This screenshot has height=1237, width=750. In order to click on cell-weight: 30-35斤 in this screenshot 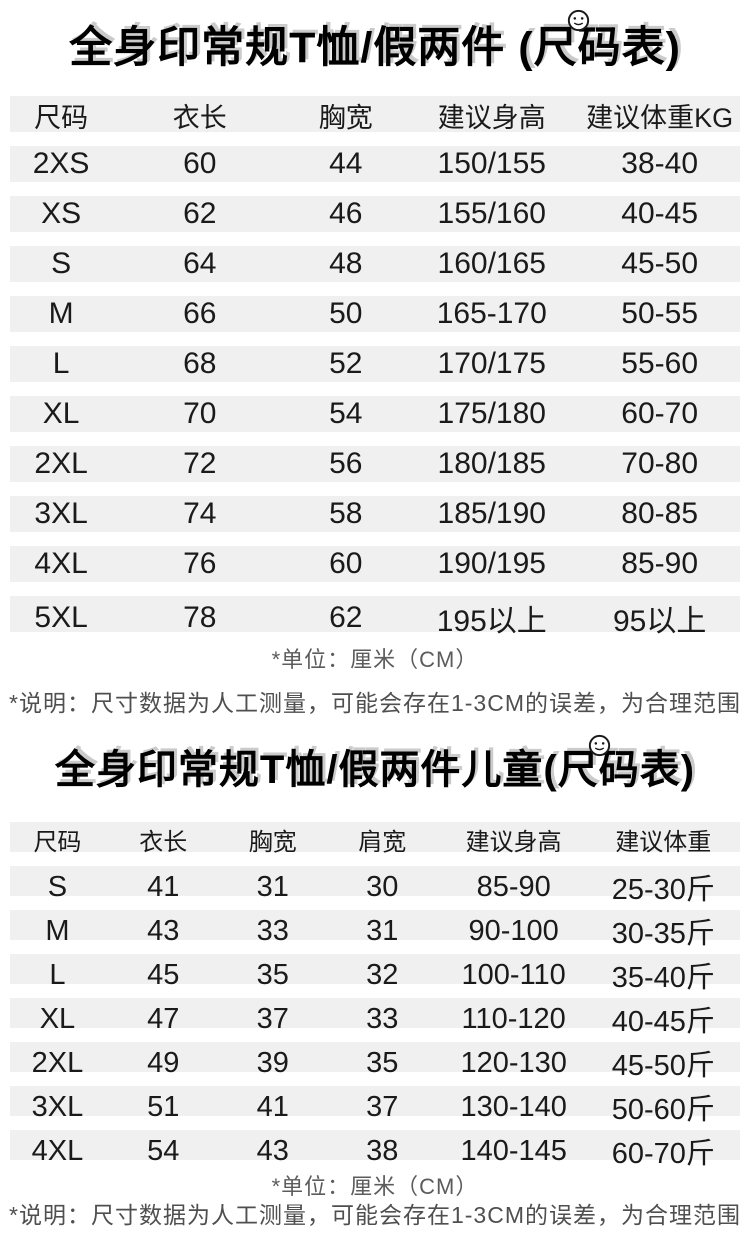, I will do `click(663, 934)`.